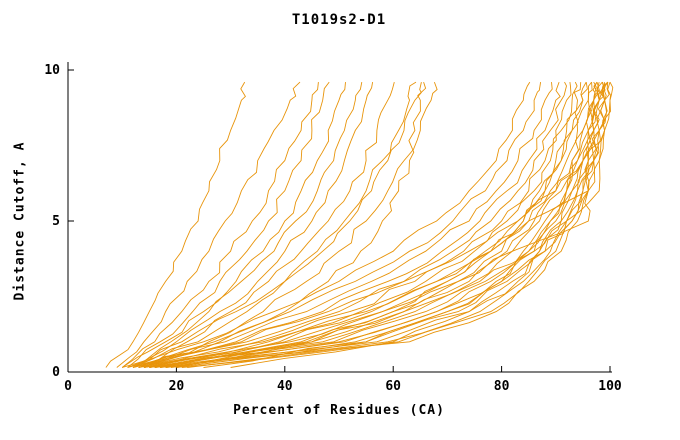 The image size is (680, 440). I want to click on y-tick-label: 0, so click(56, 372).